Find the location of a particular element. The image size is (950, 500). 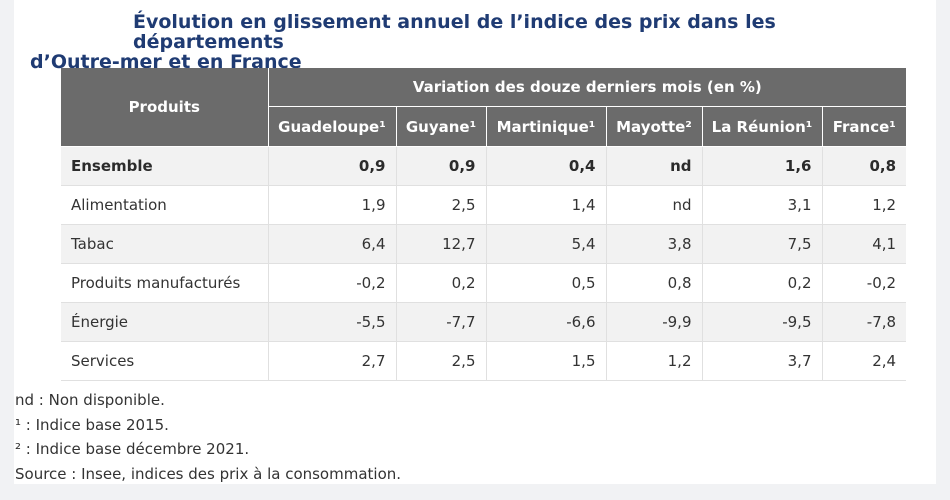

column-header-martinique: Martinique¹ is located at coordinates (546, 126).